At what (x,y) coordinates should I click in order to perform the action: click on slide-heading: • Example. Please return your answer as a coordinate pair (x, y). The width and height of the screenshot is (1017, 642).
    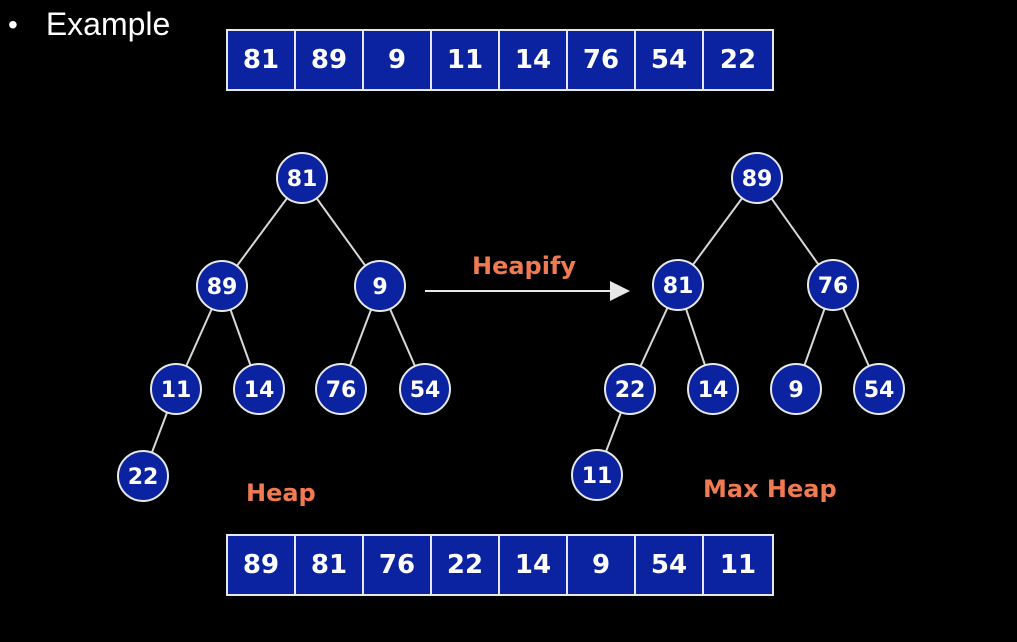
    Looking at the image, I should click on (89, 24).